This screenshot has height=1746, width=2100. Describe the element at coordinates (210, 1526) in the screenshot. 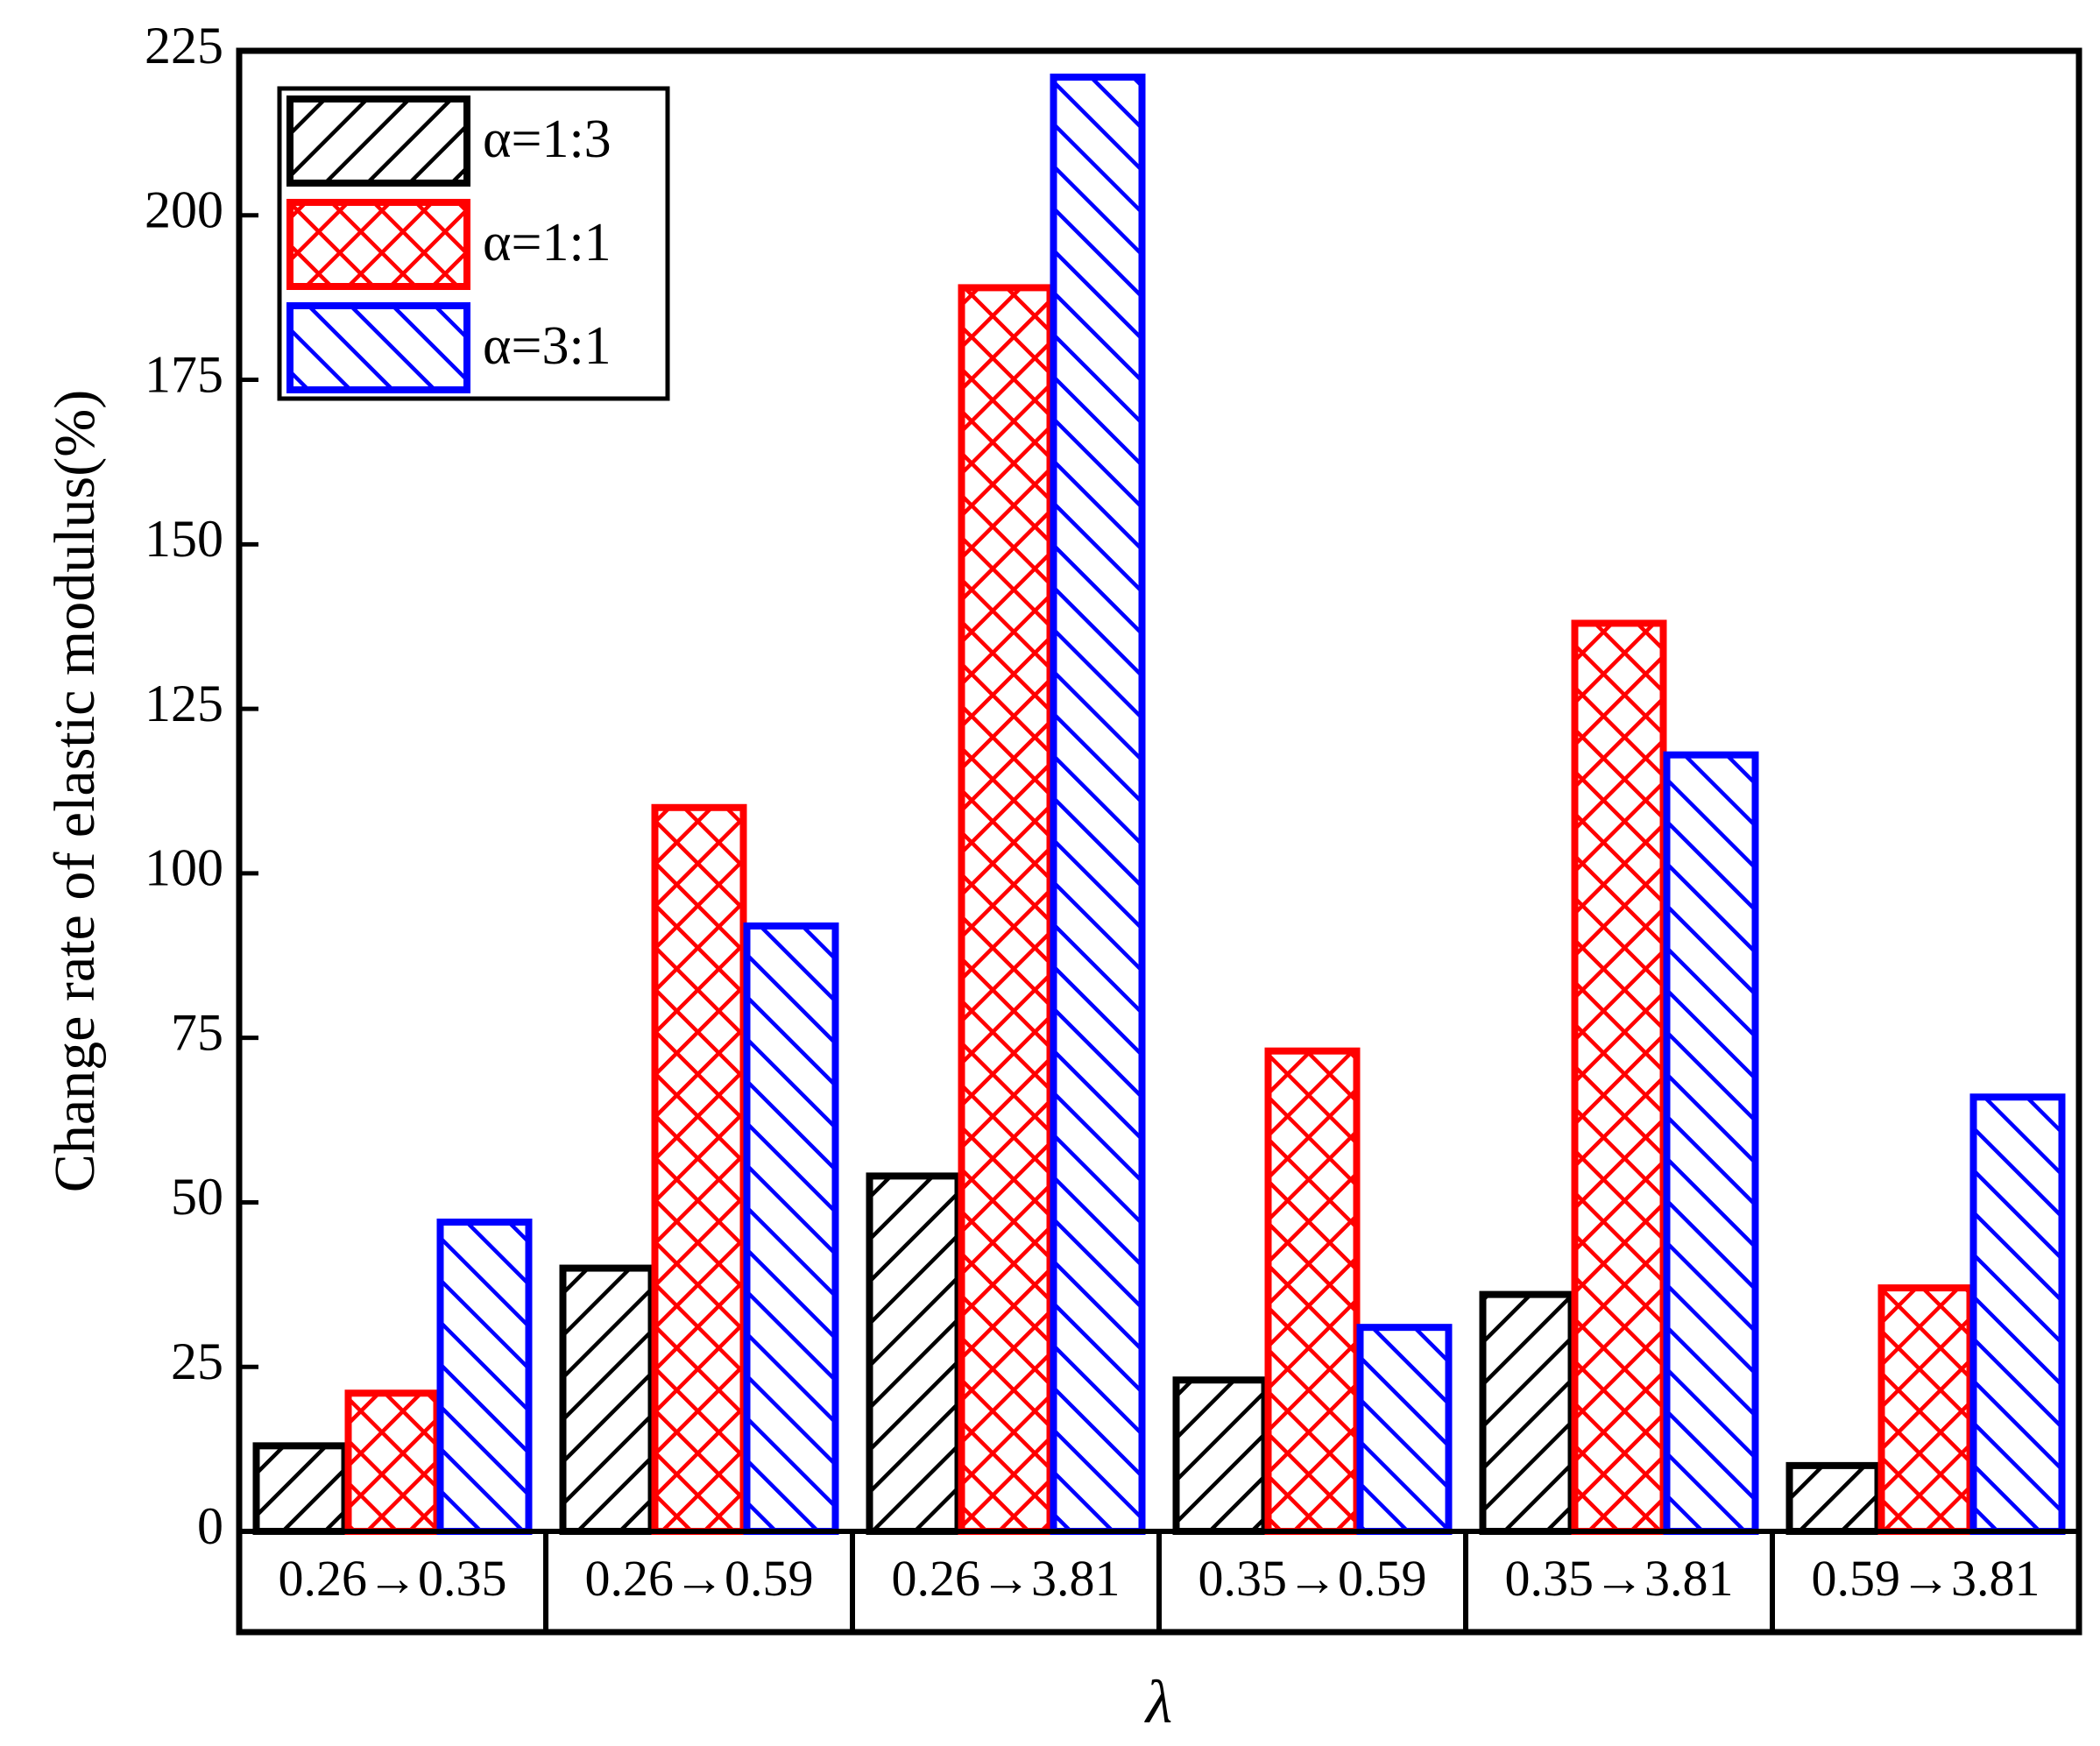

I see `y-tick-label: 0` at that location.